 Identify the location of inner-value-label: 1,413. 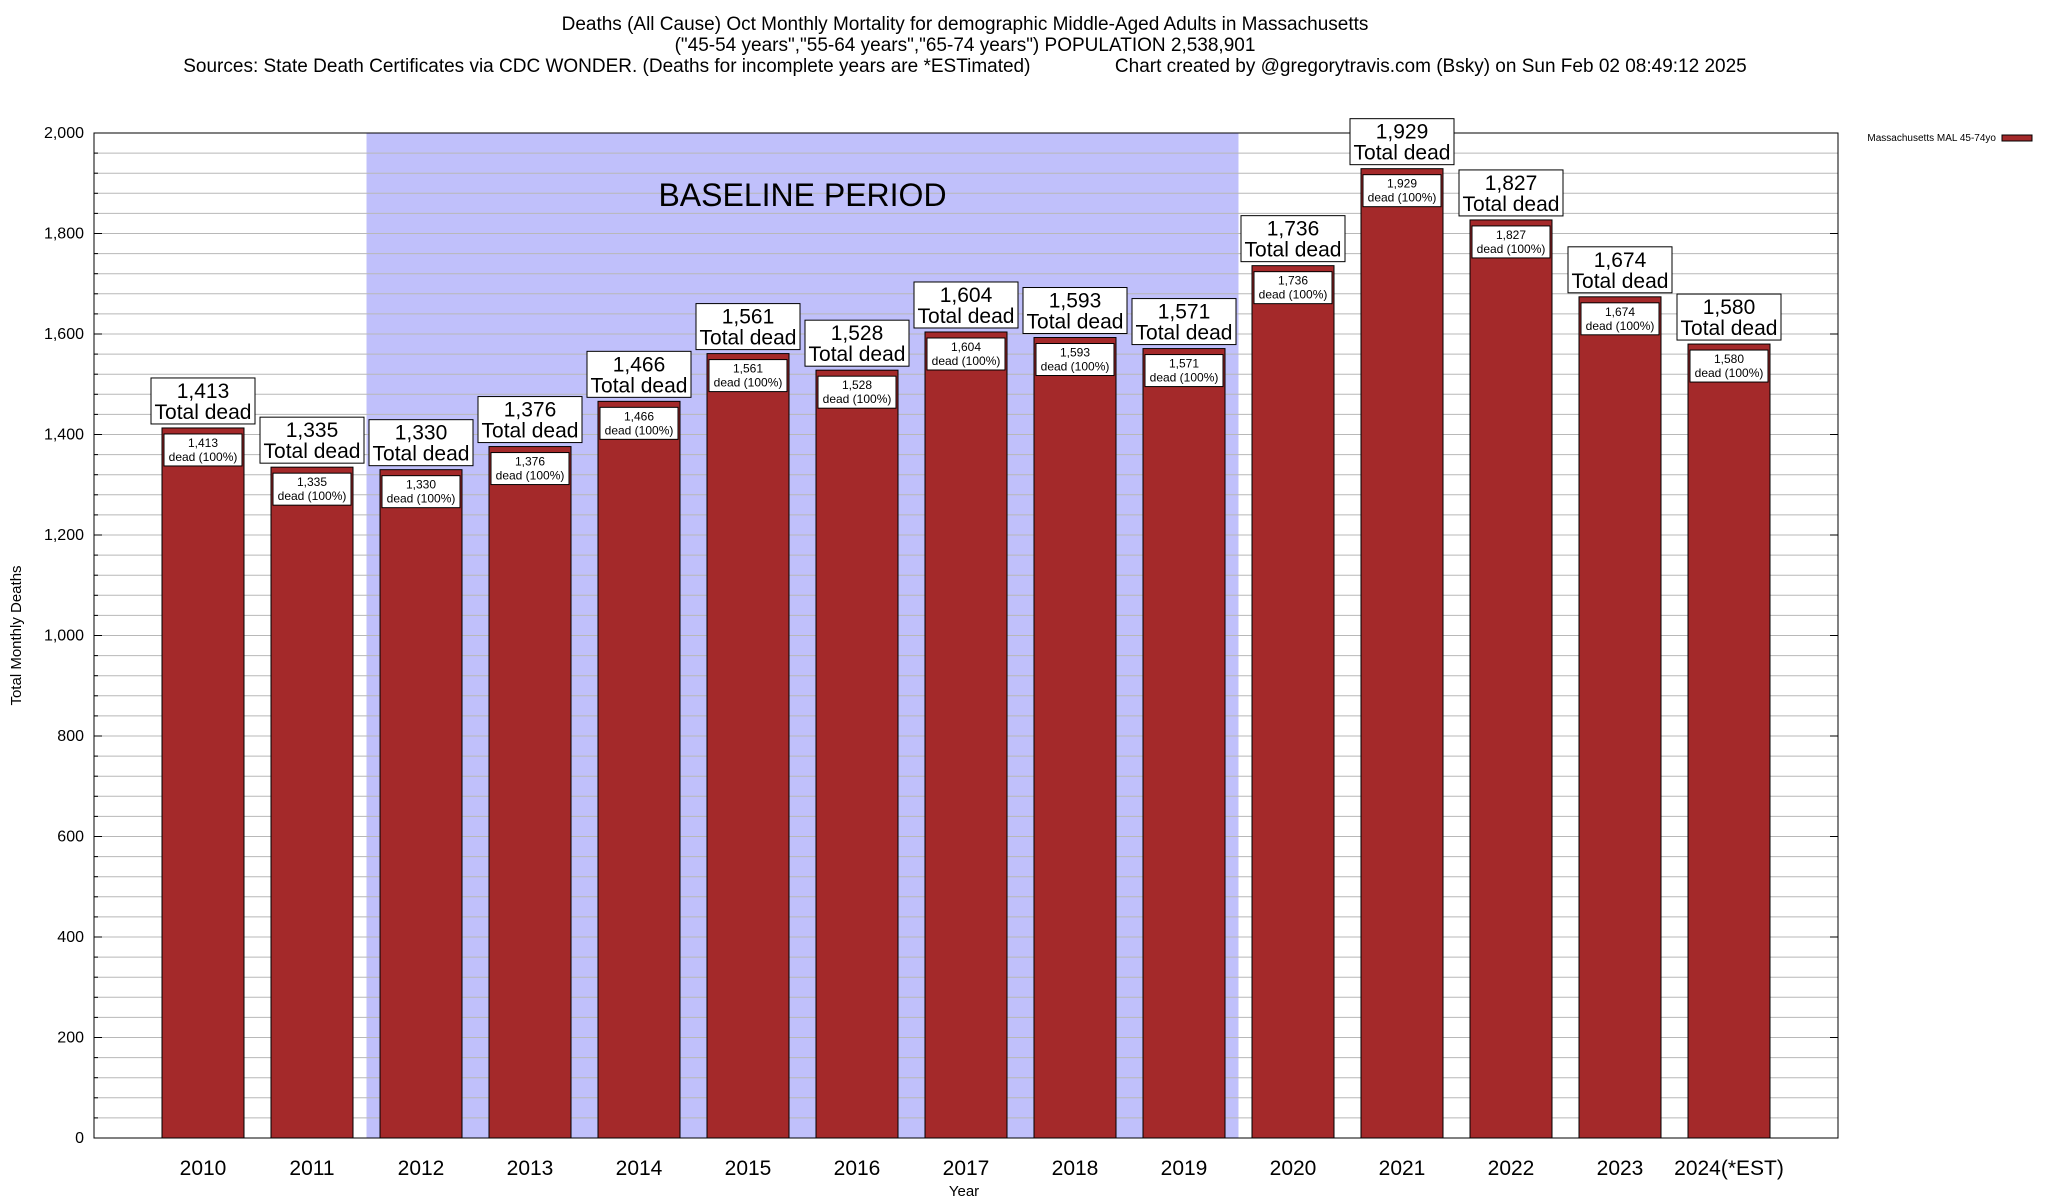
(203, 443).